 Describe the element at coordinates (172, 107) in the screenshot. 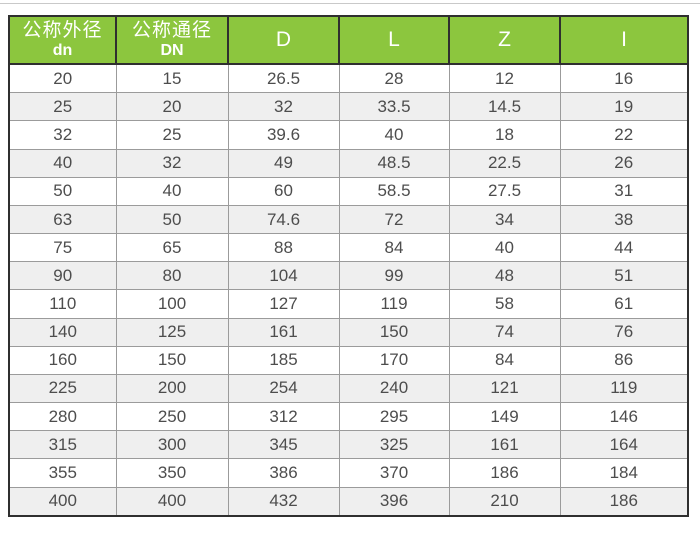

I see `table-cell: 20` at that location.